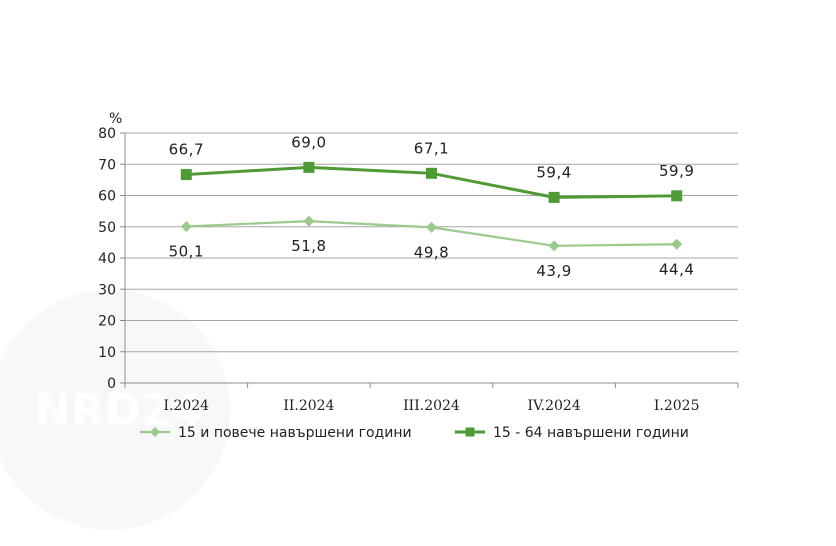 The width and height of the screenshot is (836, 546). What do you see at coordinates (431, 406) in the screenshot?
I see `x-tick-label: III.2024` at bounding box center [431, 406].